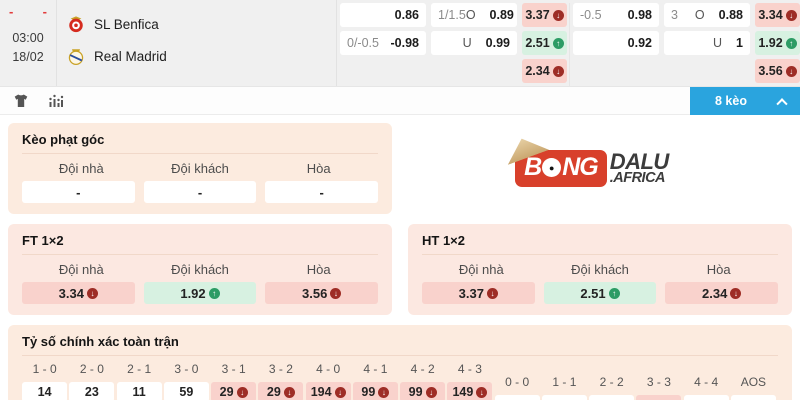  Describe the element at coordinates (28, 43) in the screenshot. I see `match-time-column: - - 03:00 18/02` at that location.